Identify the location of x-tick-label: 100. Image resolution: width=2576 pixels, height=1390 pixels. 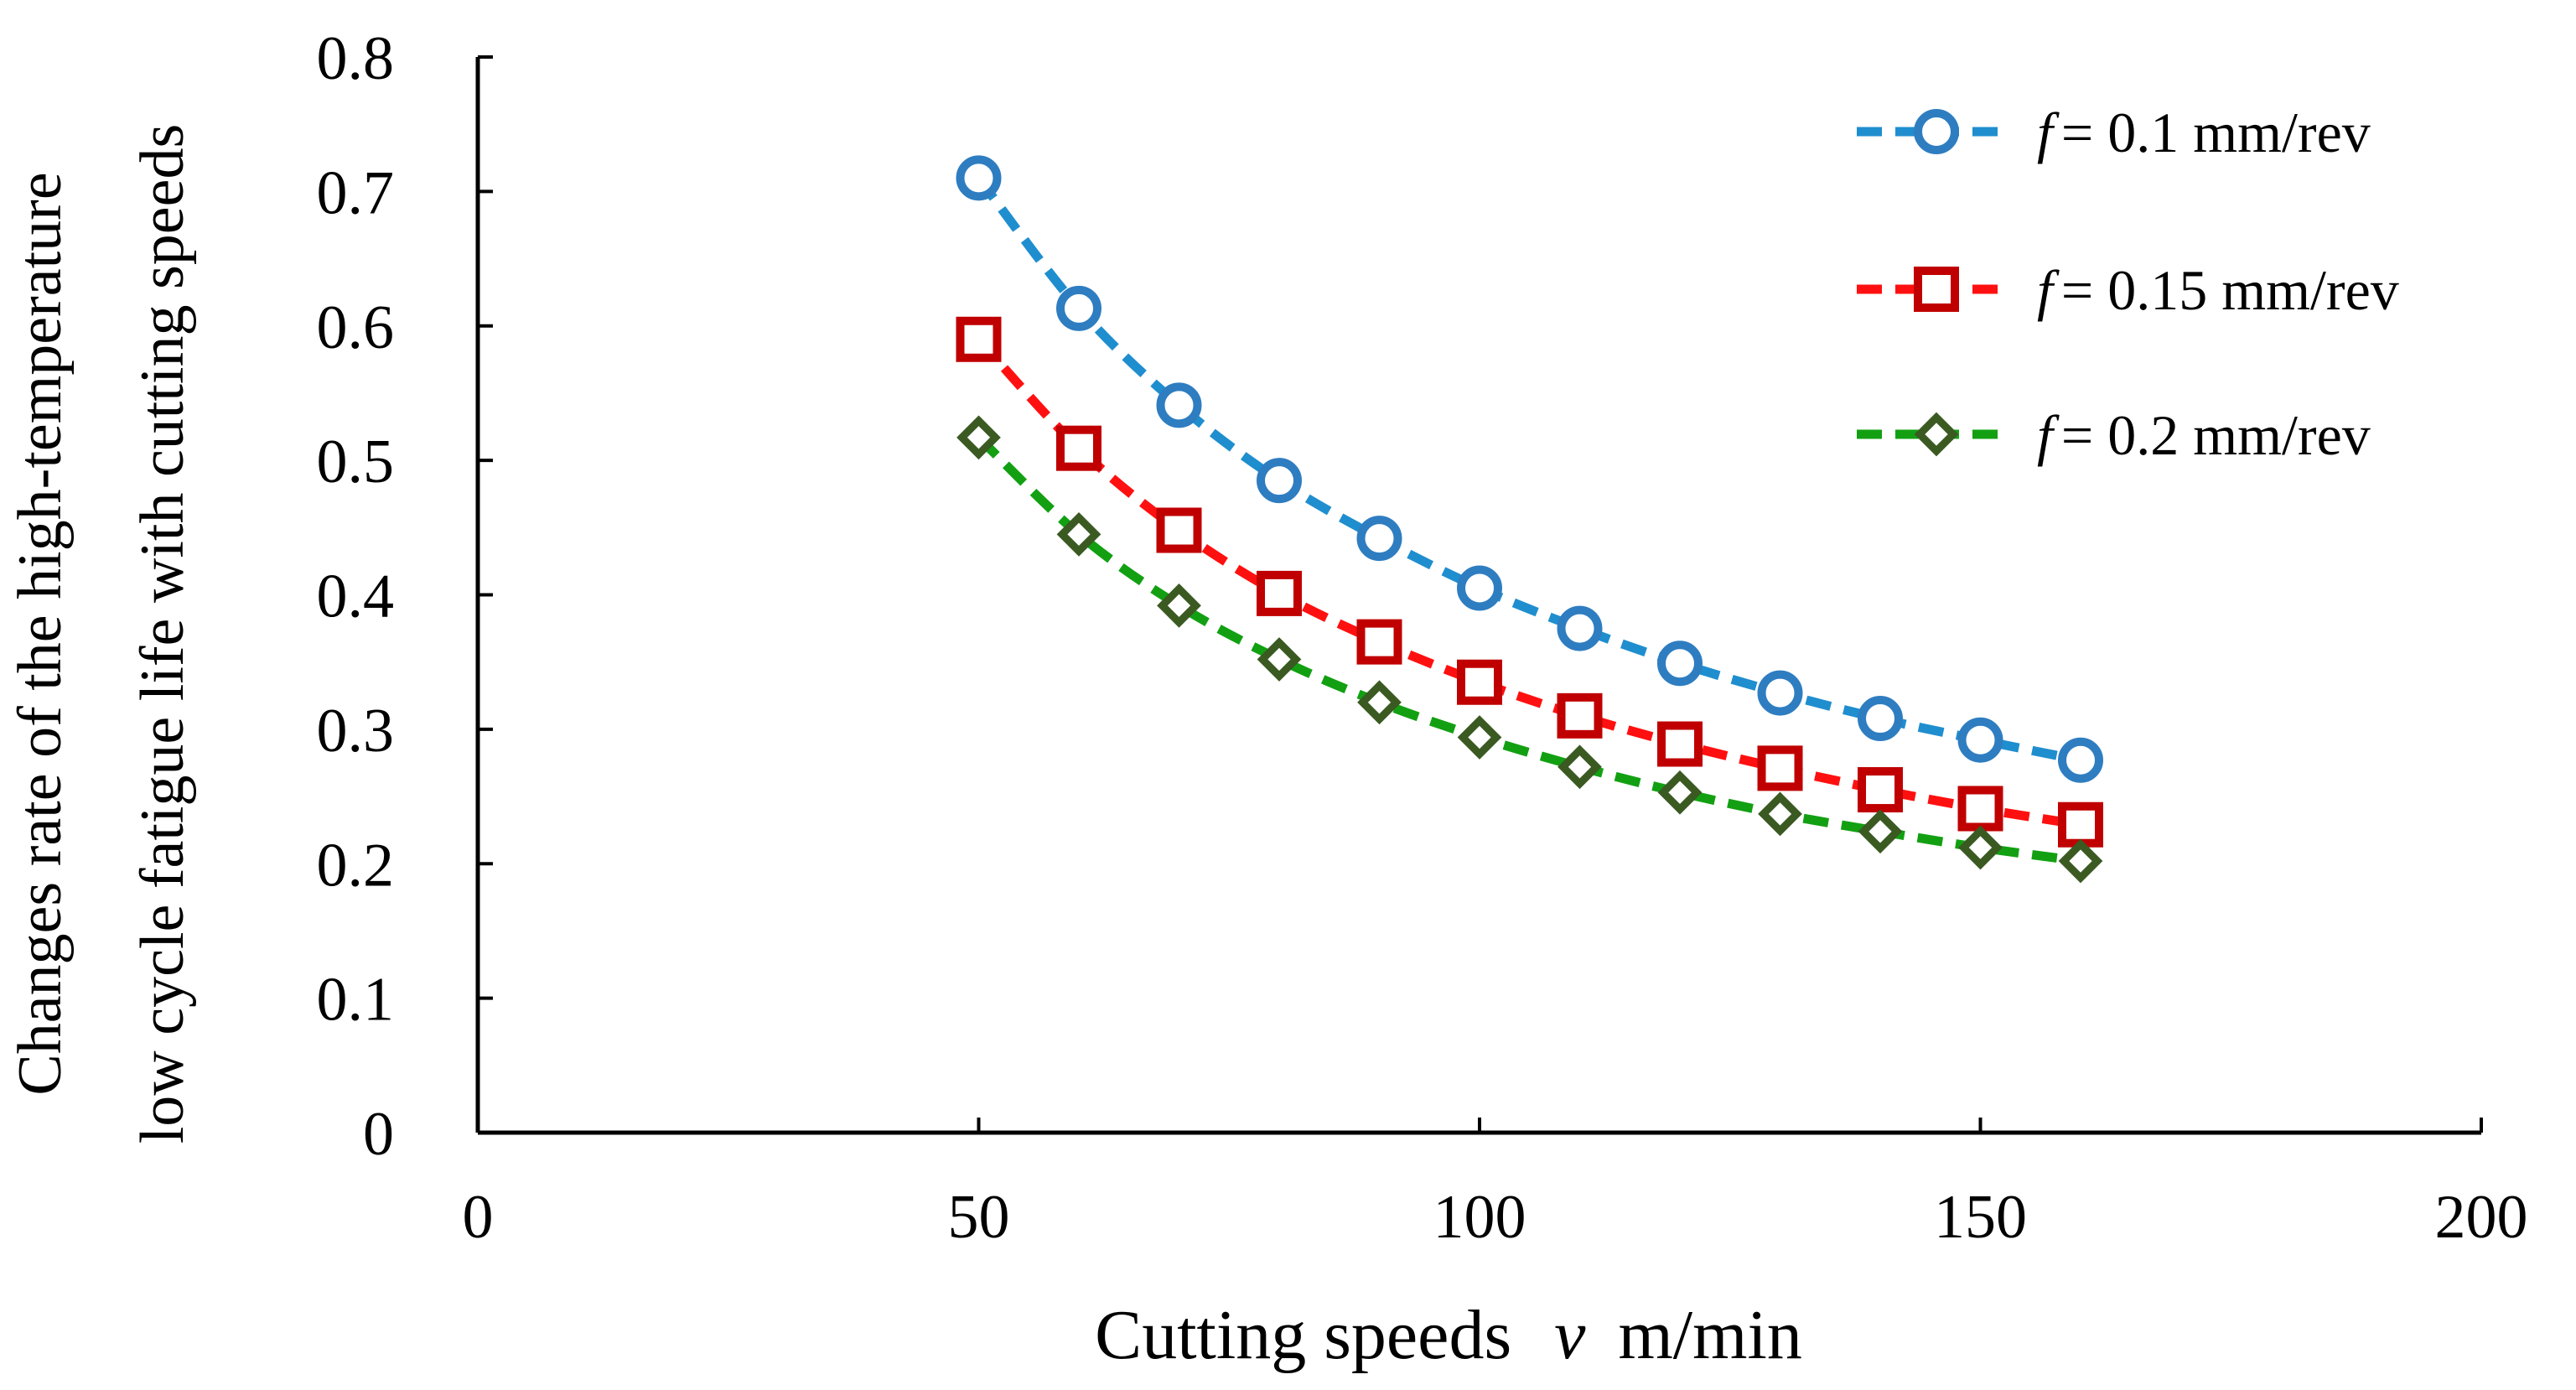
(1479, 1217).